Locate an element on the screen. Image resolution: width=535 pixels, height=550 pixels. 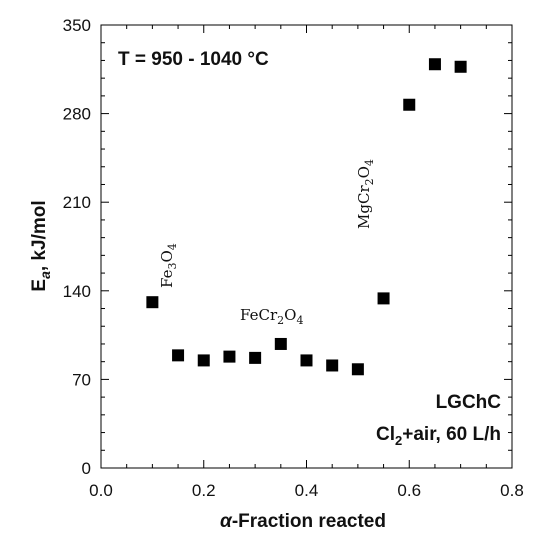
x-tick-label: 0.4 is located at coordinates (307, 490).